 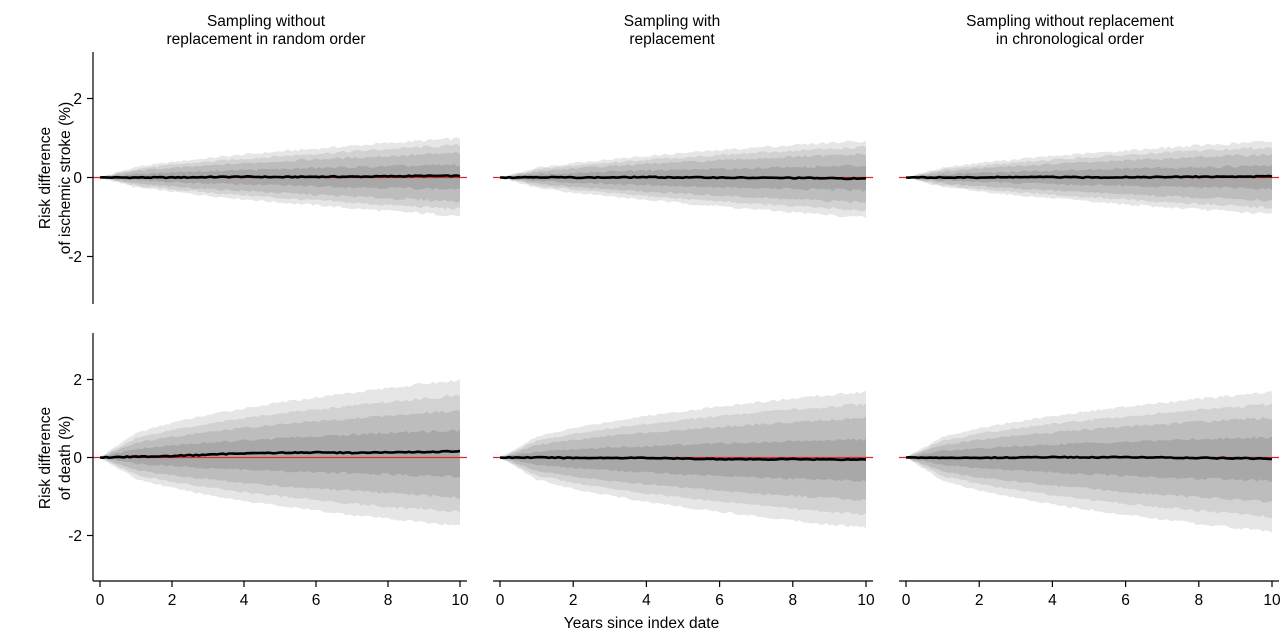 What do you see at coordinates (684, 499) in the screenshot?
I see `panel-5: 0 2 4 6 8 10` at bounding box center [684, 499].